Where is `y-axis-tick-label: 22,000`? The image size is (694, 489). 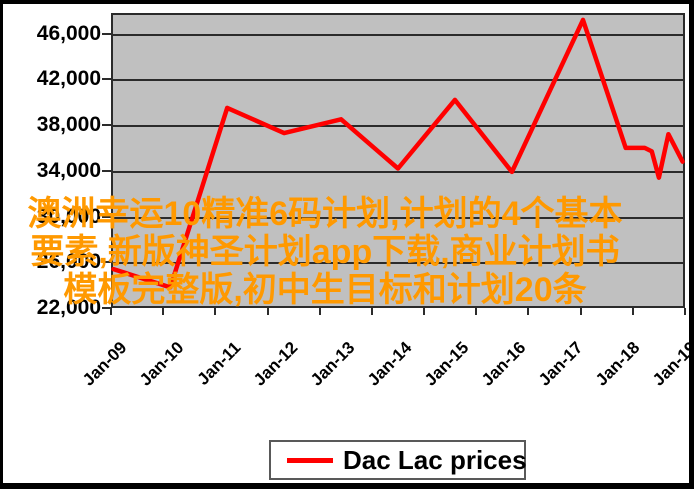
y-axis-tick-label: 22,000 is located at coordinates (68, 307).